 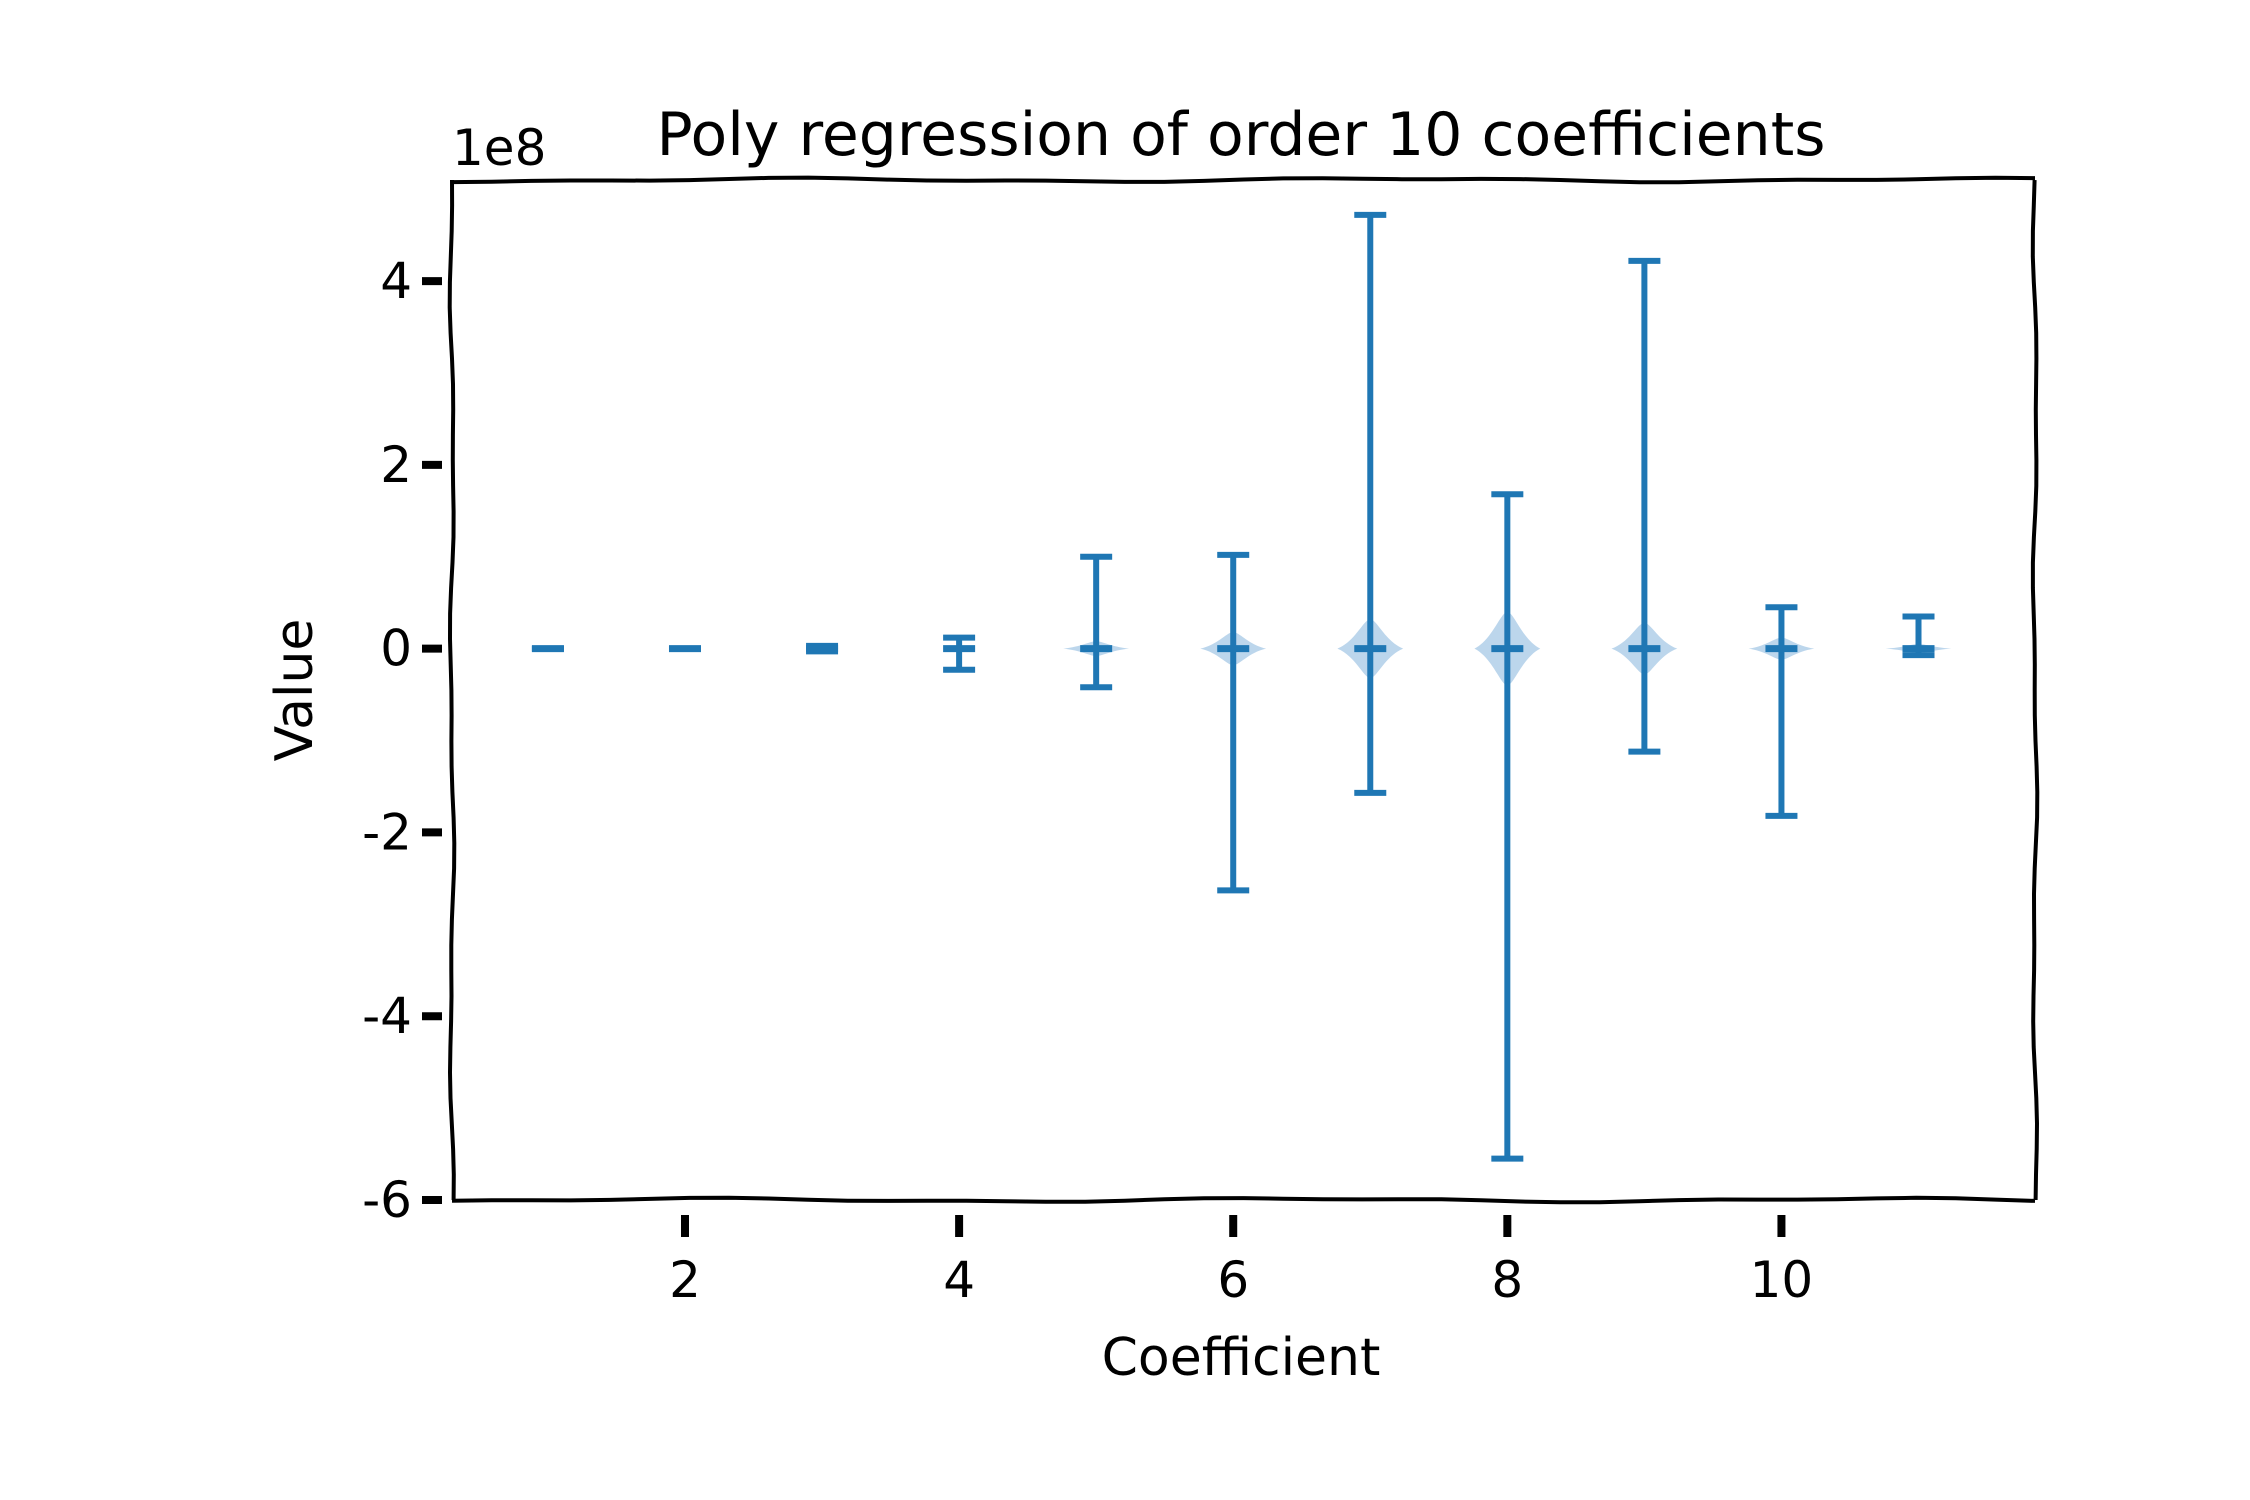 What do you see at coordinates (387, 1200) in the screenshot?
I see `y-tick-label: -6` at bounding box center [387, 1200].